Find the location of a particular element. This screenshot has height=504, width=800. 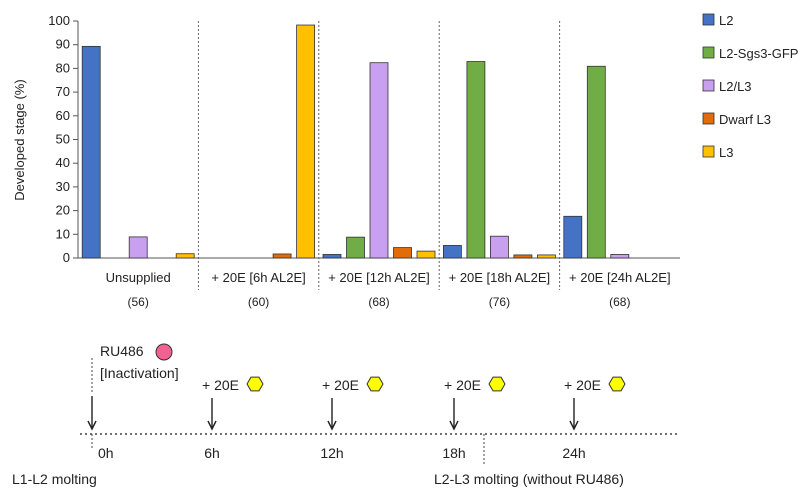

category-label: + 20E [24h AL2E] is located at coordinates (620, 277).